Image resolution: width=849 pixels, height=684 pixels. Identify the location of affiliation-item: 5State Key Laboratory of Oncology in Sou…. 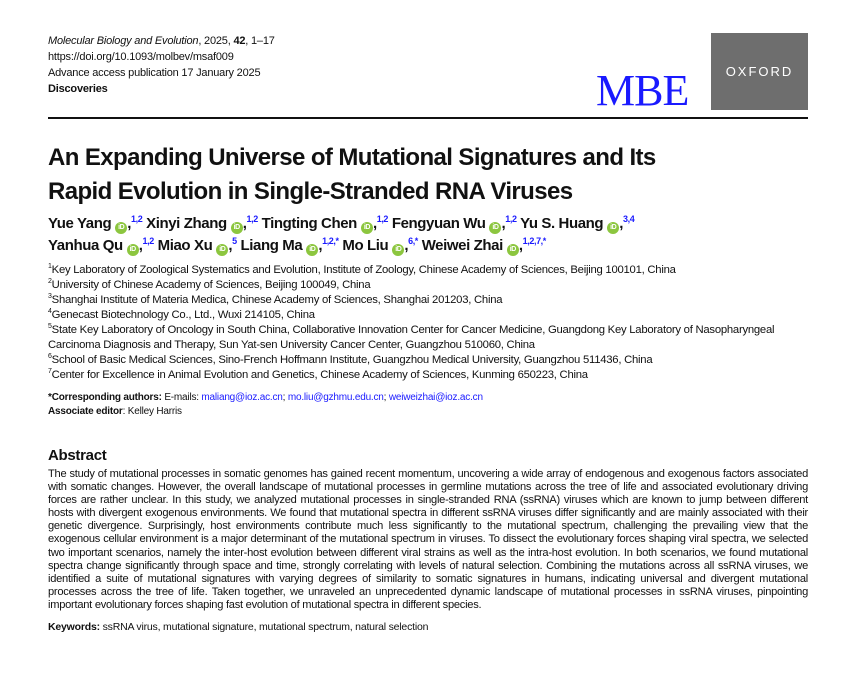
(411, 337).